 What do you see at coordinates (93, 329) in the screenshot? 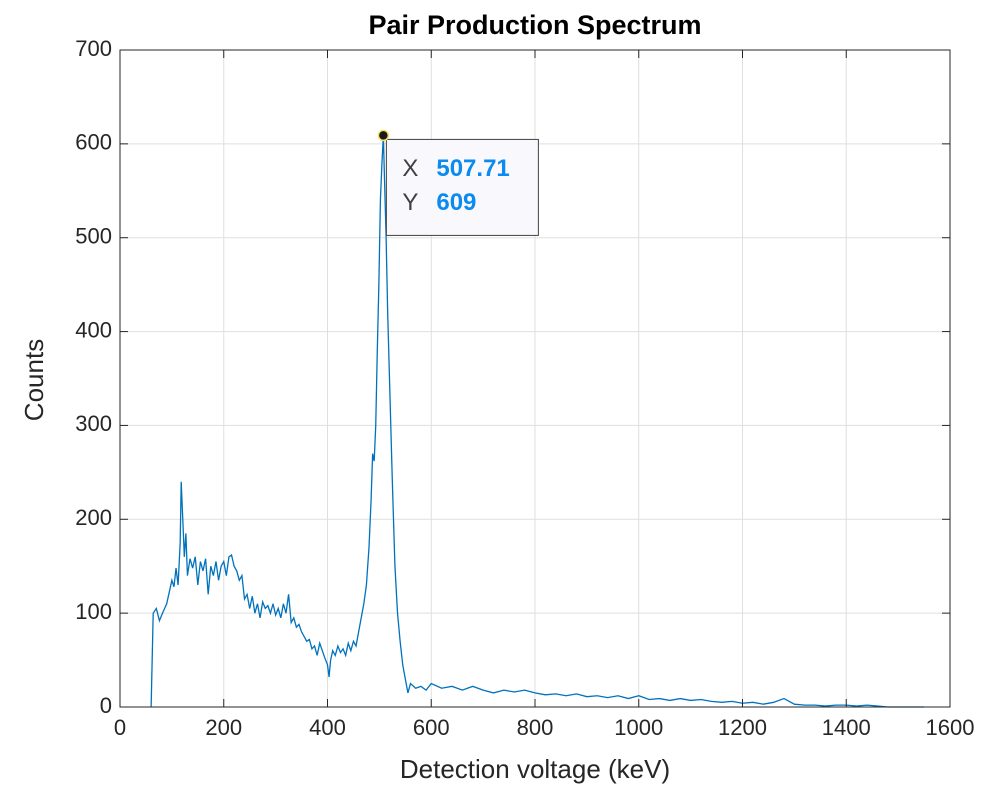
I see `y-tick-label: 400` at bounding box center [93, 329].